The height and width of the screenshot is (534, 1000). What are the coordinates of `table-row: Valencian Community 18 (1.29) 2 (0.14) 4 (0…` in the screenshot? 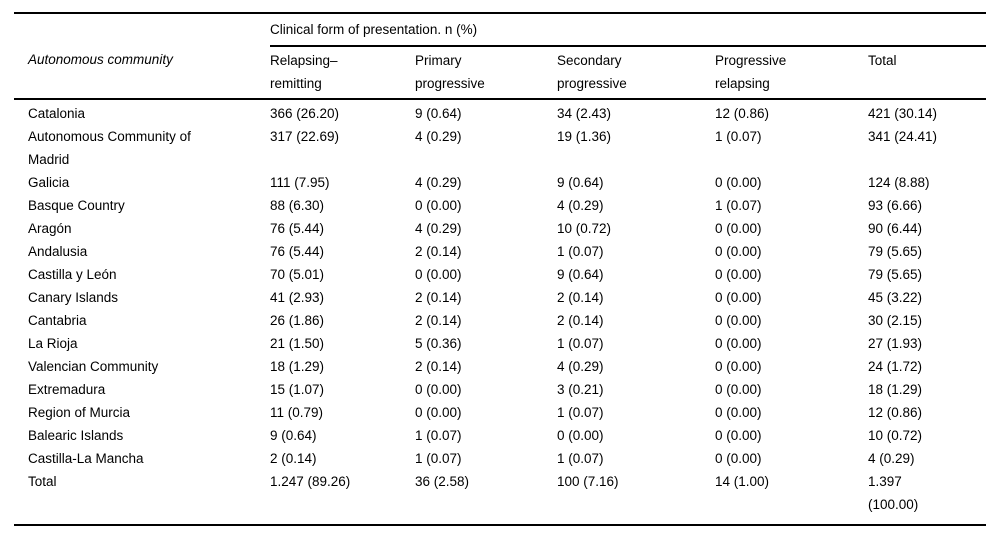 It's located at (500, 366).